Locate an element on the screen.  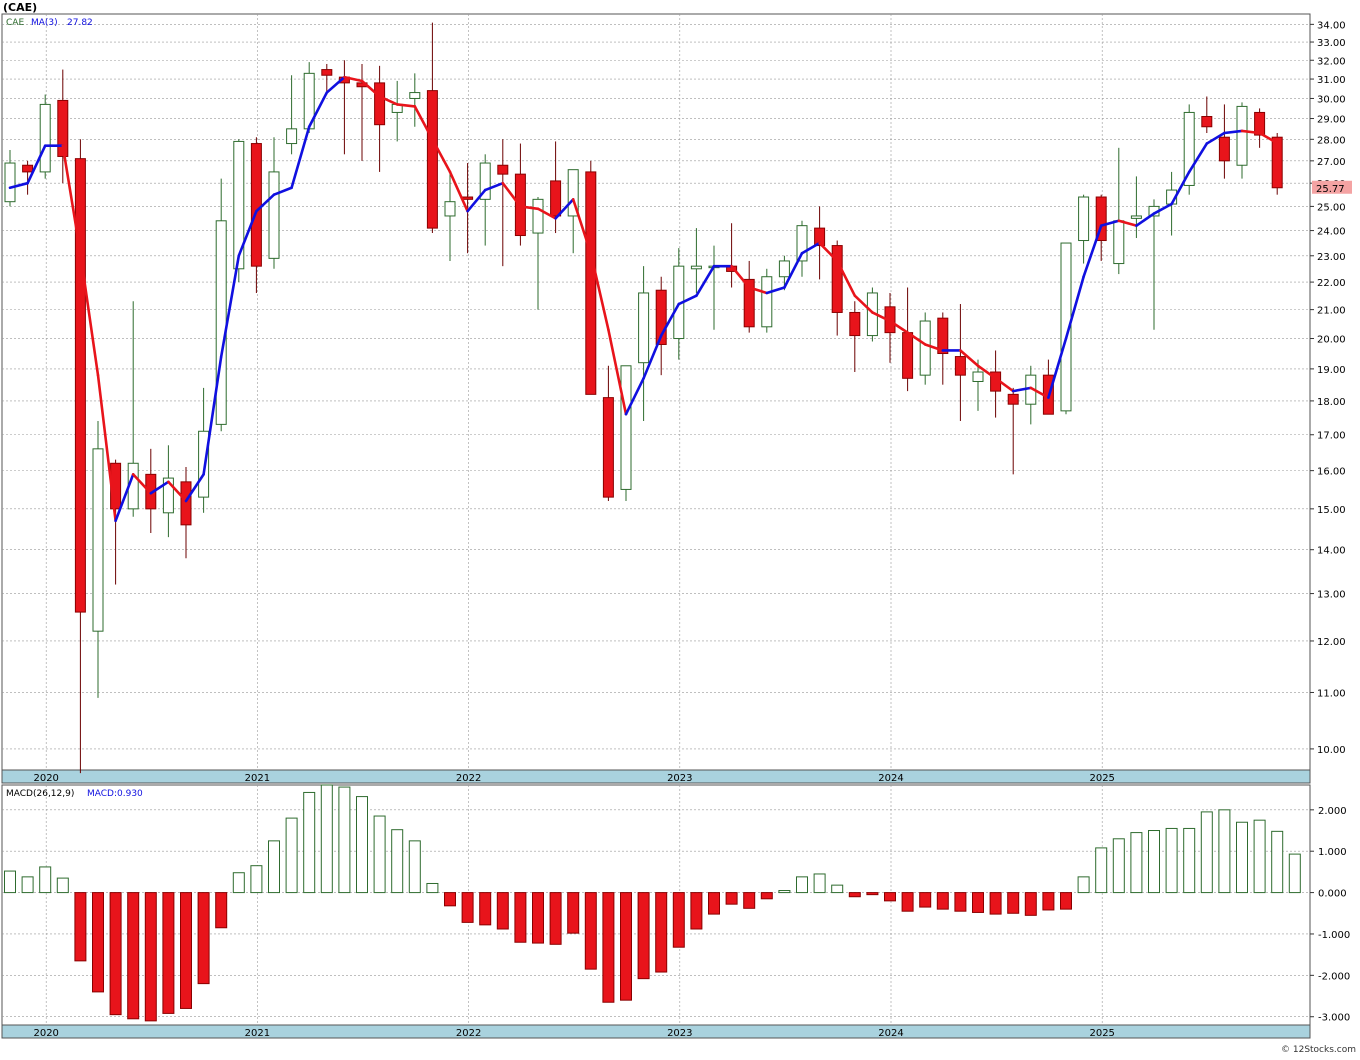
price-y-tick-label: 31.00 is located at coordinates (1331, 80).